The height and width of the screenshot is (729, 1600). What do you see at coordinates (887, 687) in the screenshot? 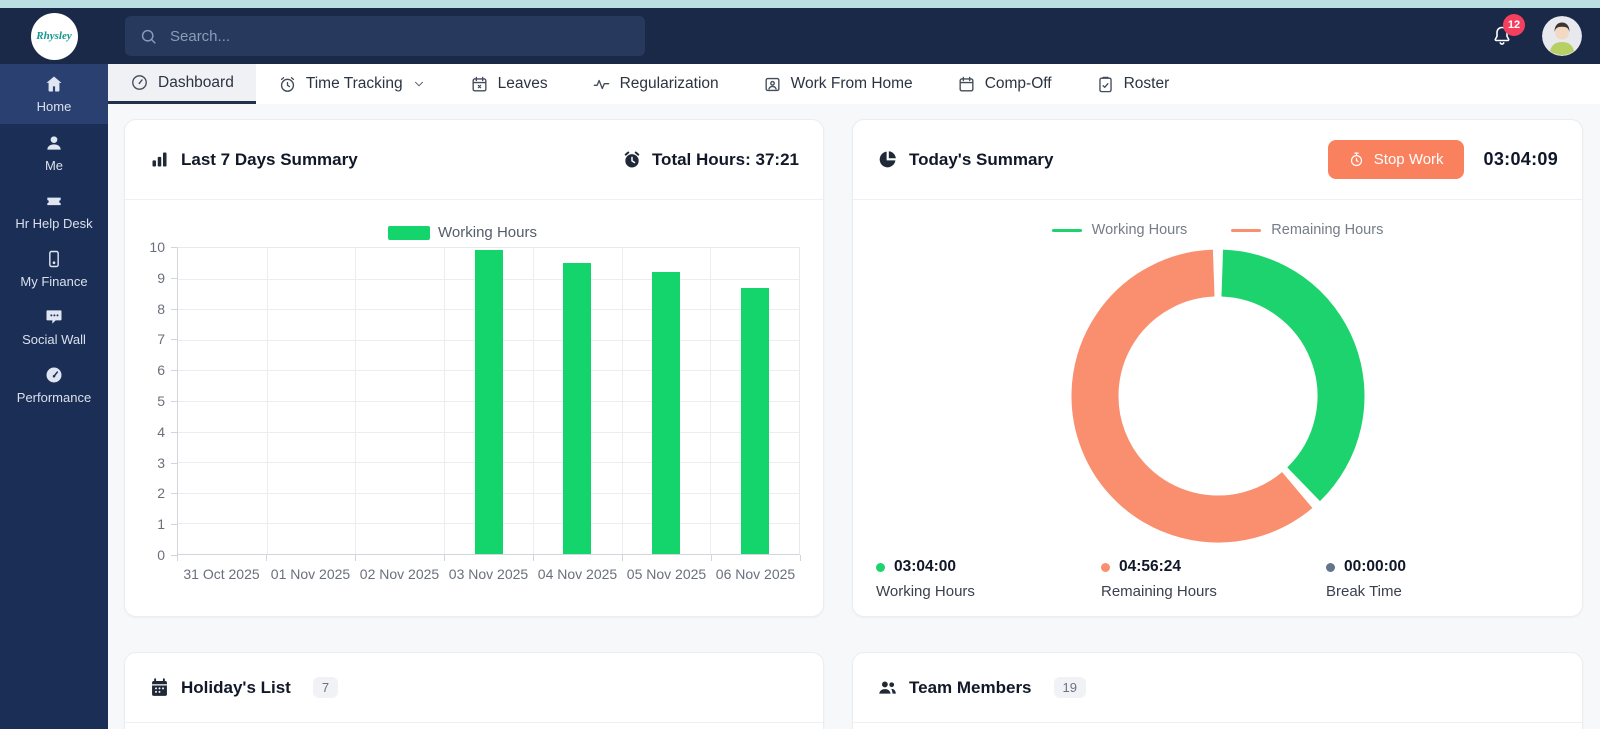
I see `team-icon` at bounding box center [887, 687].